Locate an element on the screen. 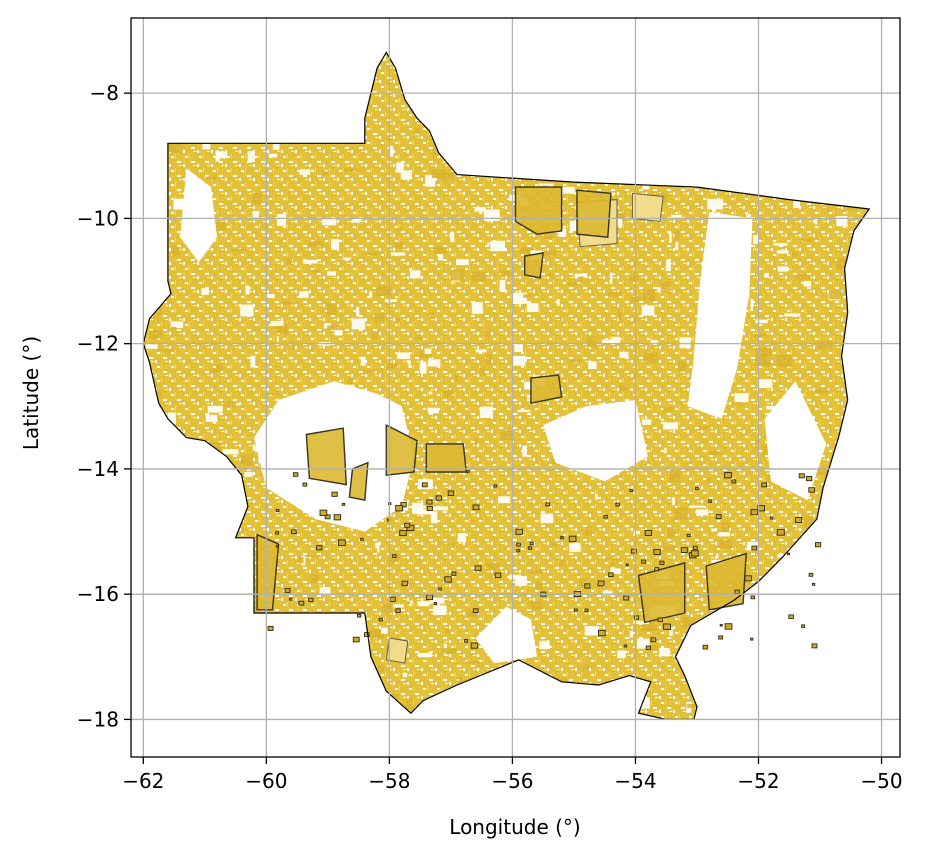 The image size is (925, 858). y-tick-label: −18 is located at coordinates (98, 719).